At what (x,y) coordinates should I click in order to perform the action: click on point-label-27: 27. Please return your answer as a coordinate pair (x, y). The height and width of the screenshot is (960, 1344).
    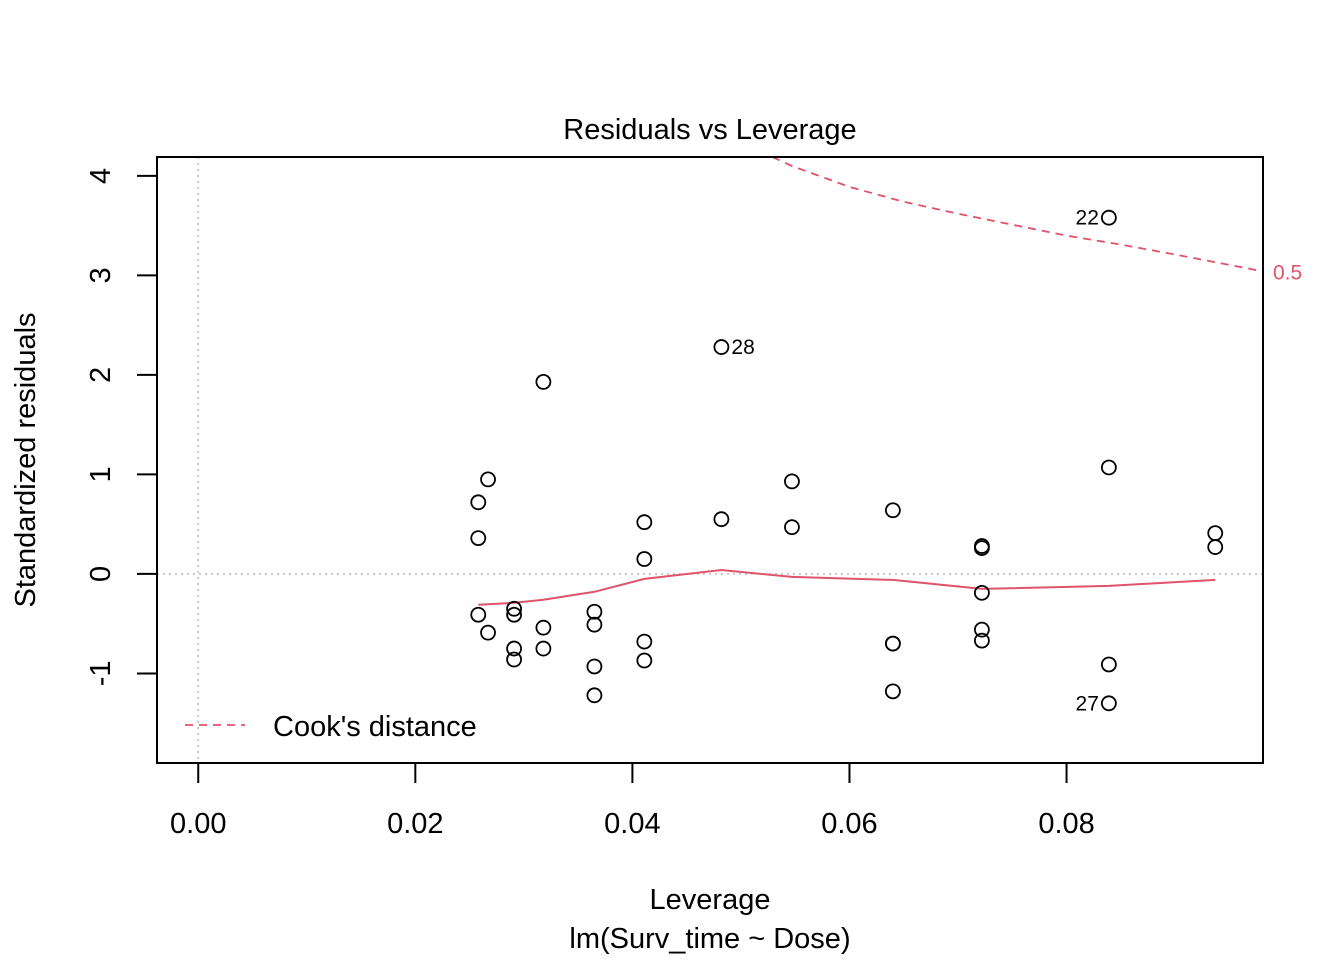
    Looking at the image, I should click on (1087, 703).